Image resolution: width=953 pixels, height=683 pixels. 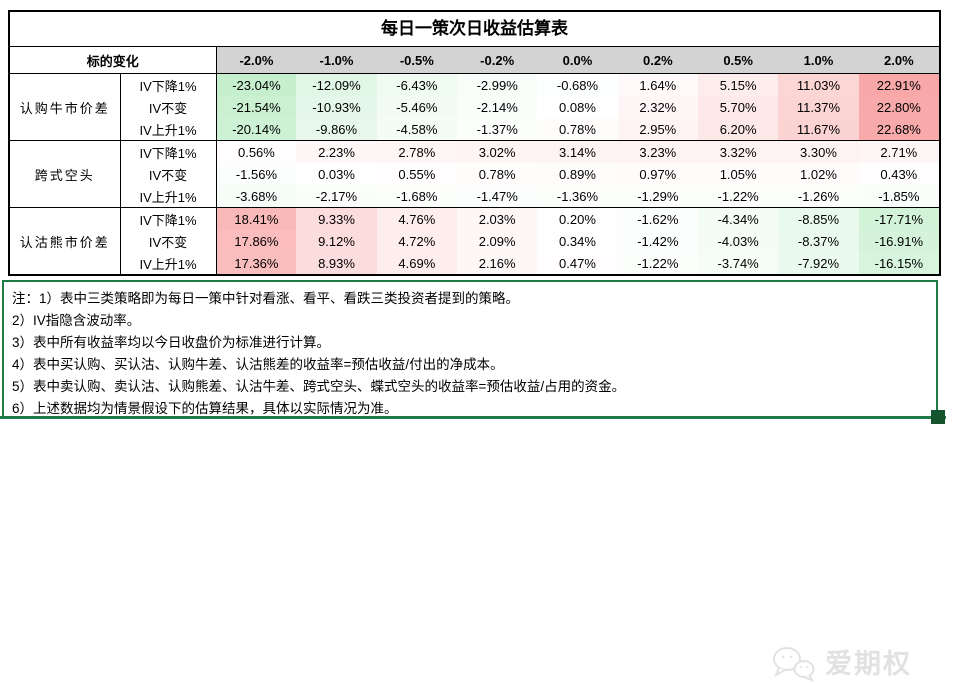 I want to click on value-cell: 3.32%, so click(x=738, y=151).